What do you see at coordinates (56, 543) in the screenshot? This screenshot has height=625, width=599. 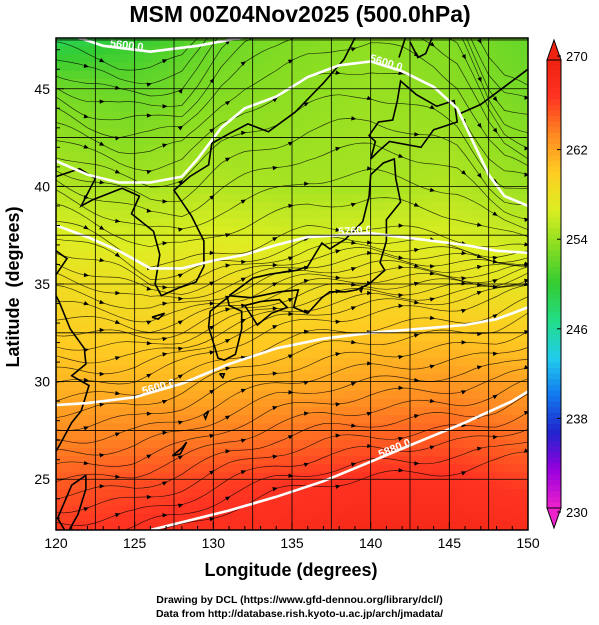 I see `x-tick-label: 120` at bounding box center [56, 543].